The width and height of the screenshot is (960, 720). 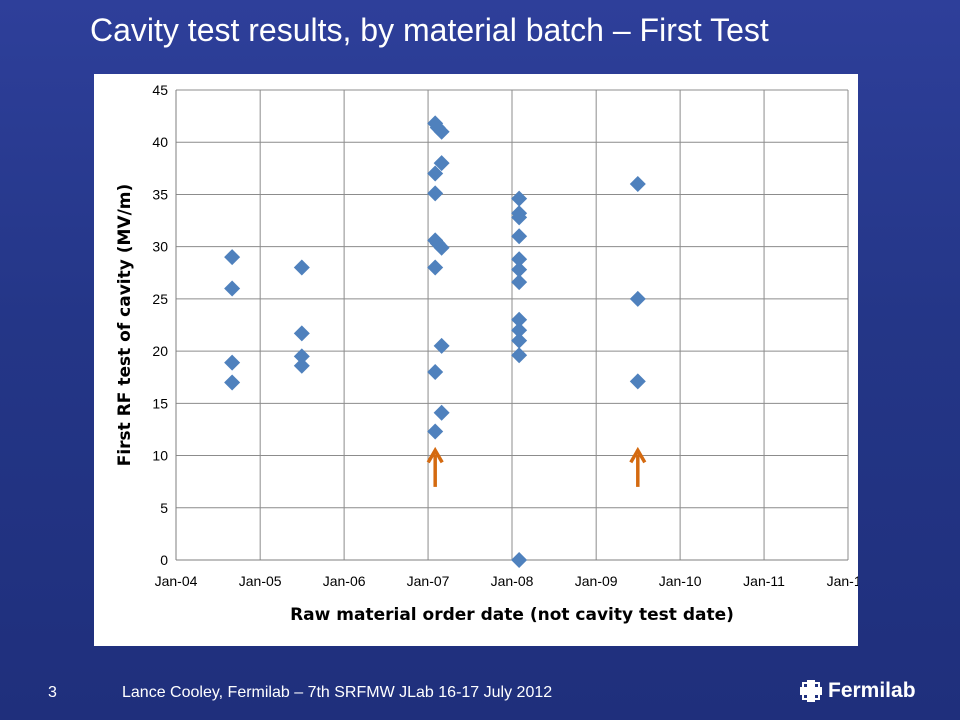 I want to click on y-tick-label: 30, so click(x=160, y=247).